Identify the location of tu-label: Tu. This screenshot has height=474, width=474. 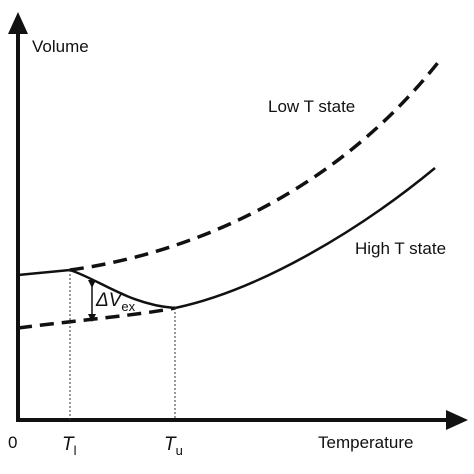
(173, 446).